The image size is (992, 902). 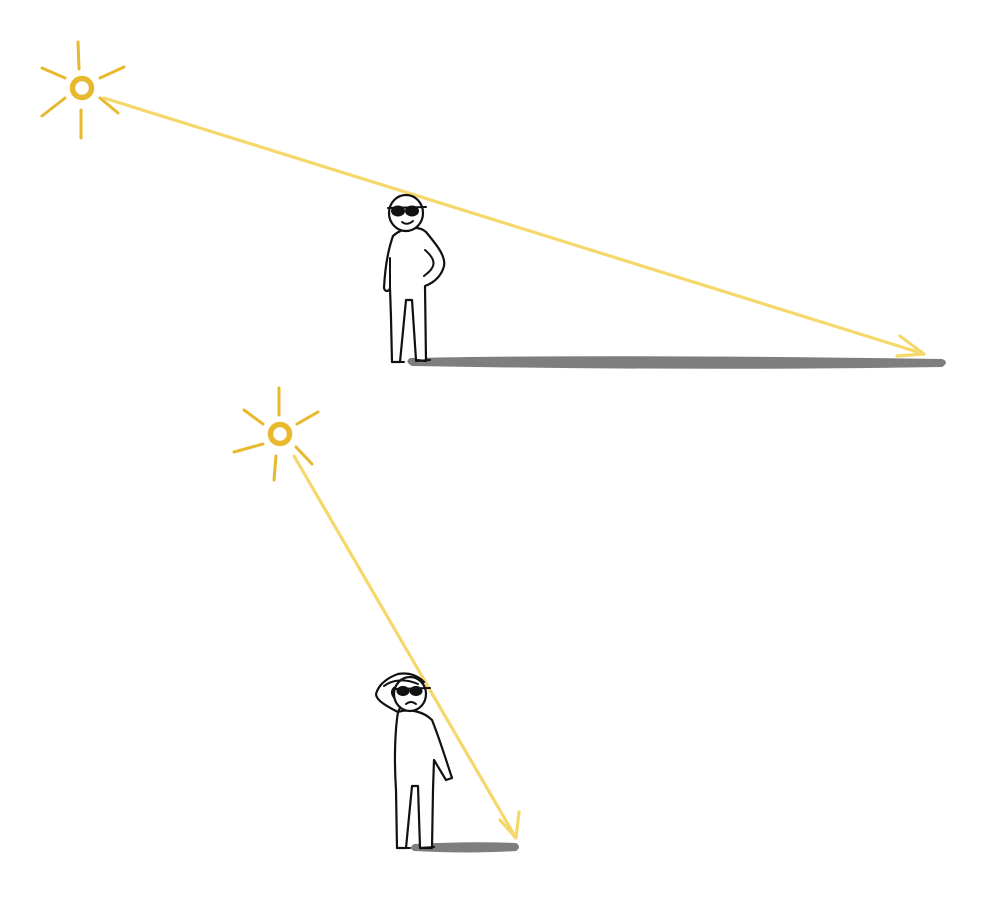 I want to click on person-hand-on-hip, so click(x=414, y=278).